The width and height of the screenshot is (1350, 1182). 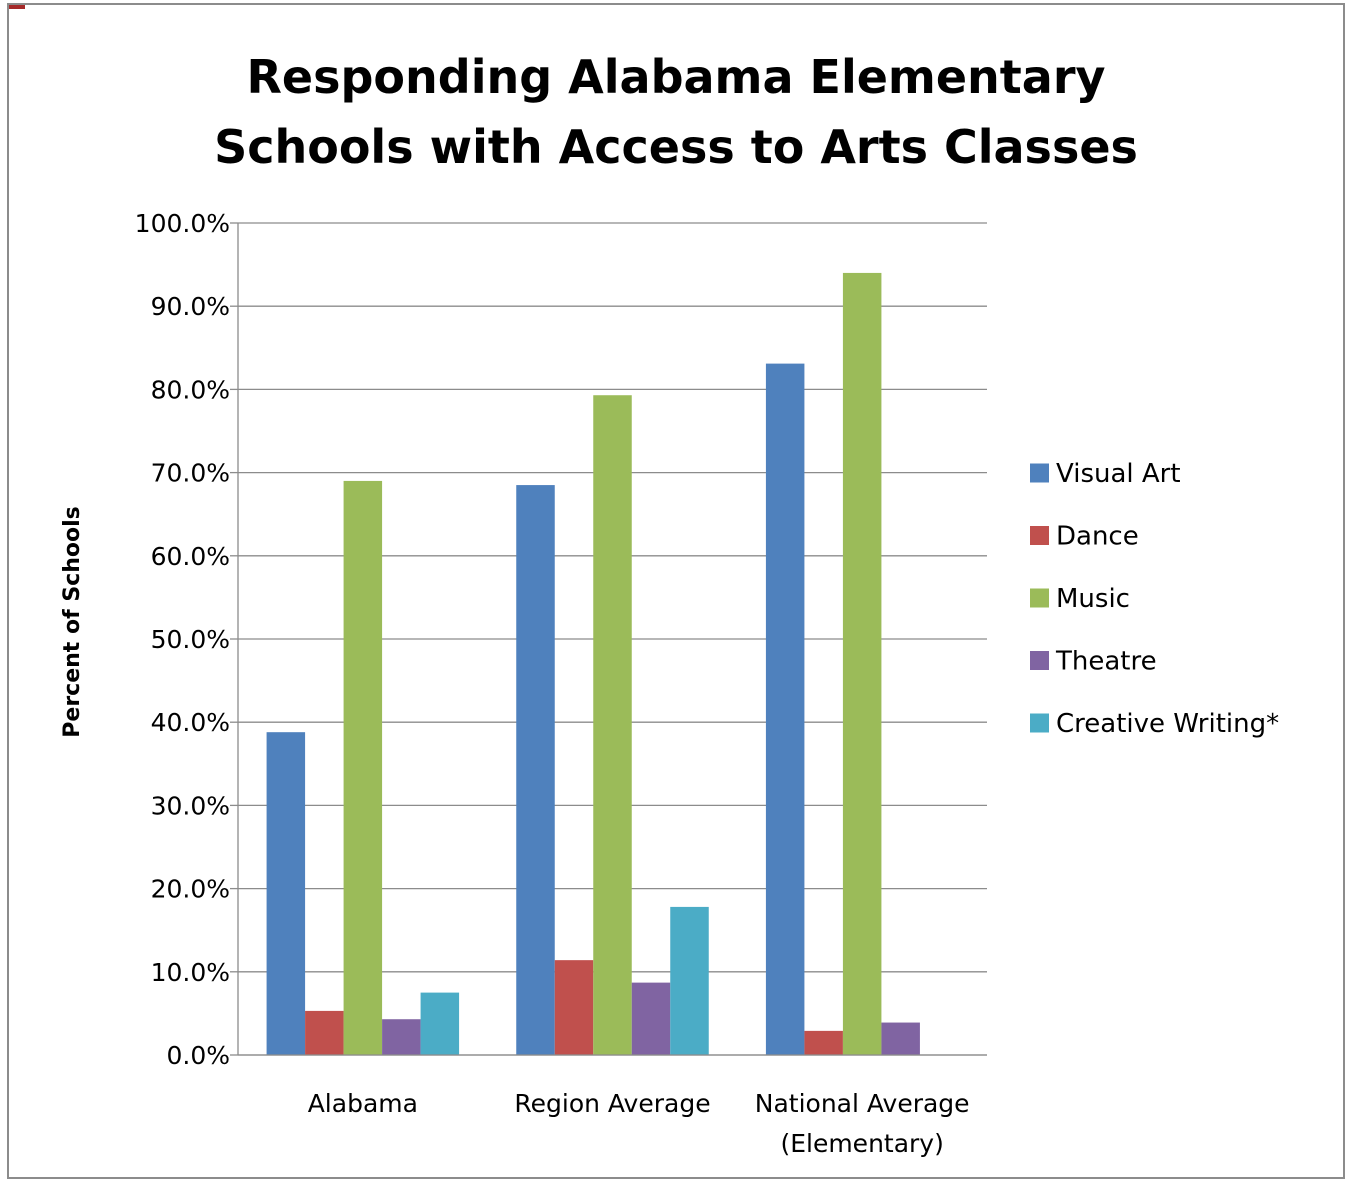 I want to click on y-tick-label: 100.0%, so click(x=182, y=223).